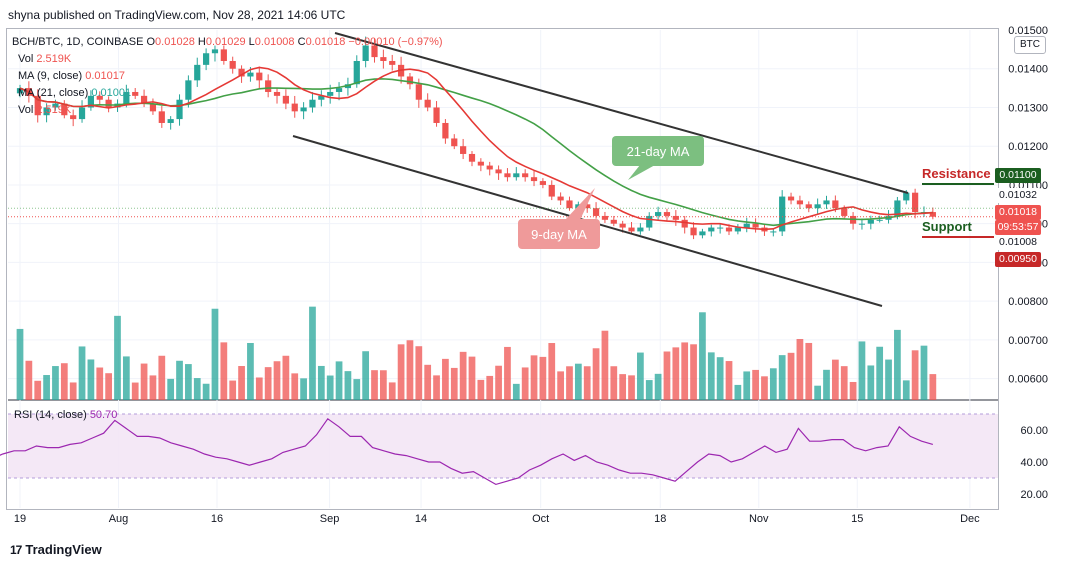 The height and width of the screenshot is (568, 1071). What do you see at coordinates (503, 446) in the screenshot?
I see `rsi-band` at bounding box center [503, 446].